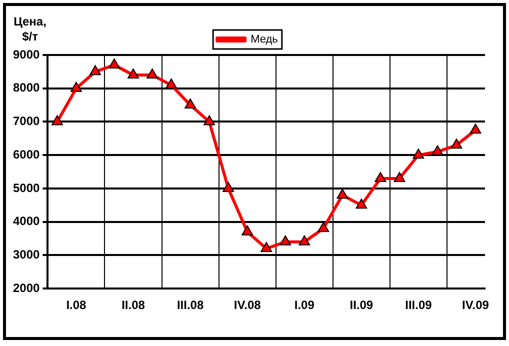 Image resolution: width=509 pixels, height=346 pixels. Describe the element at coordinates (26, 255) in the screenshot. I see `y-tick-label: 3000` at that location.